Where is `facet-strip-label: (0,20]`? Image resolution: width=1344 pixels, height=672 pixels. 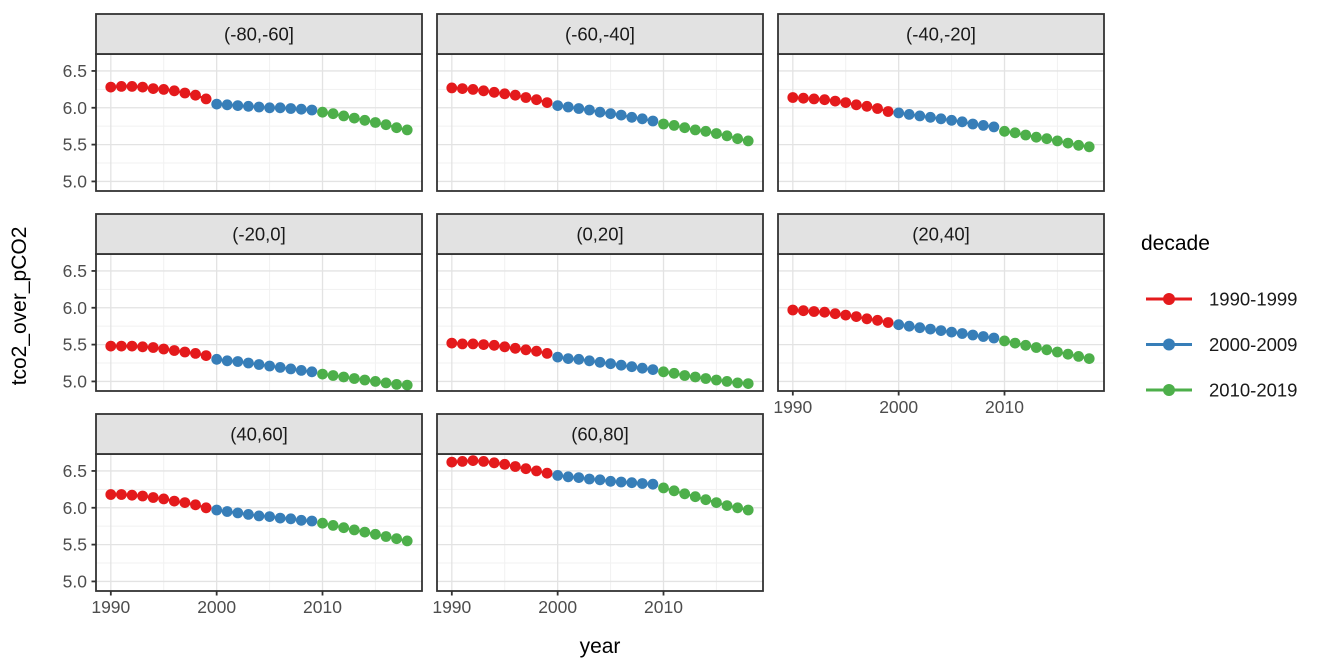 facet-strip-label: (0,20] is located at coordinates (599, 234).